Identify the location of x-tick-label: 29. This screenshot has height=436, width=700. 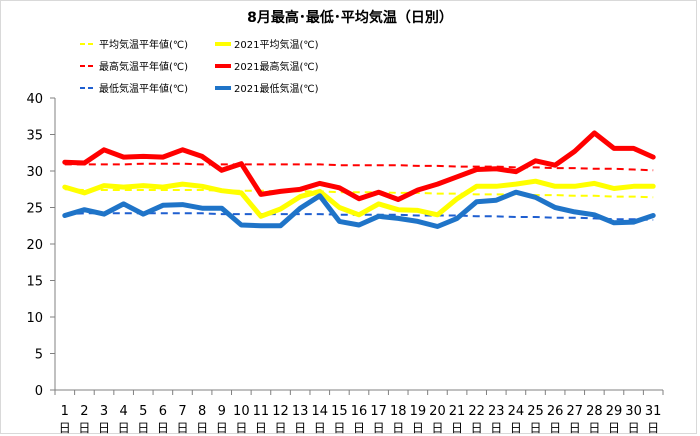
(614, 411).